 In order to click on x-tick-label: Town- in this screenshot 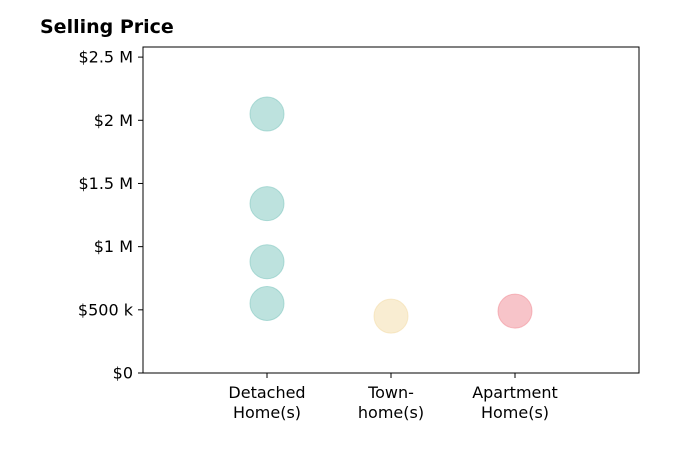, I will do `click(390, 392)`.